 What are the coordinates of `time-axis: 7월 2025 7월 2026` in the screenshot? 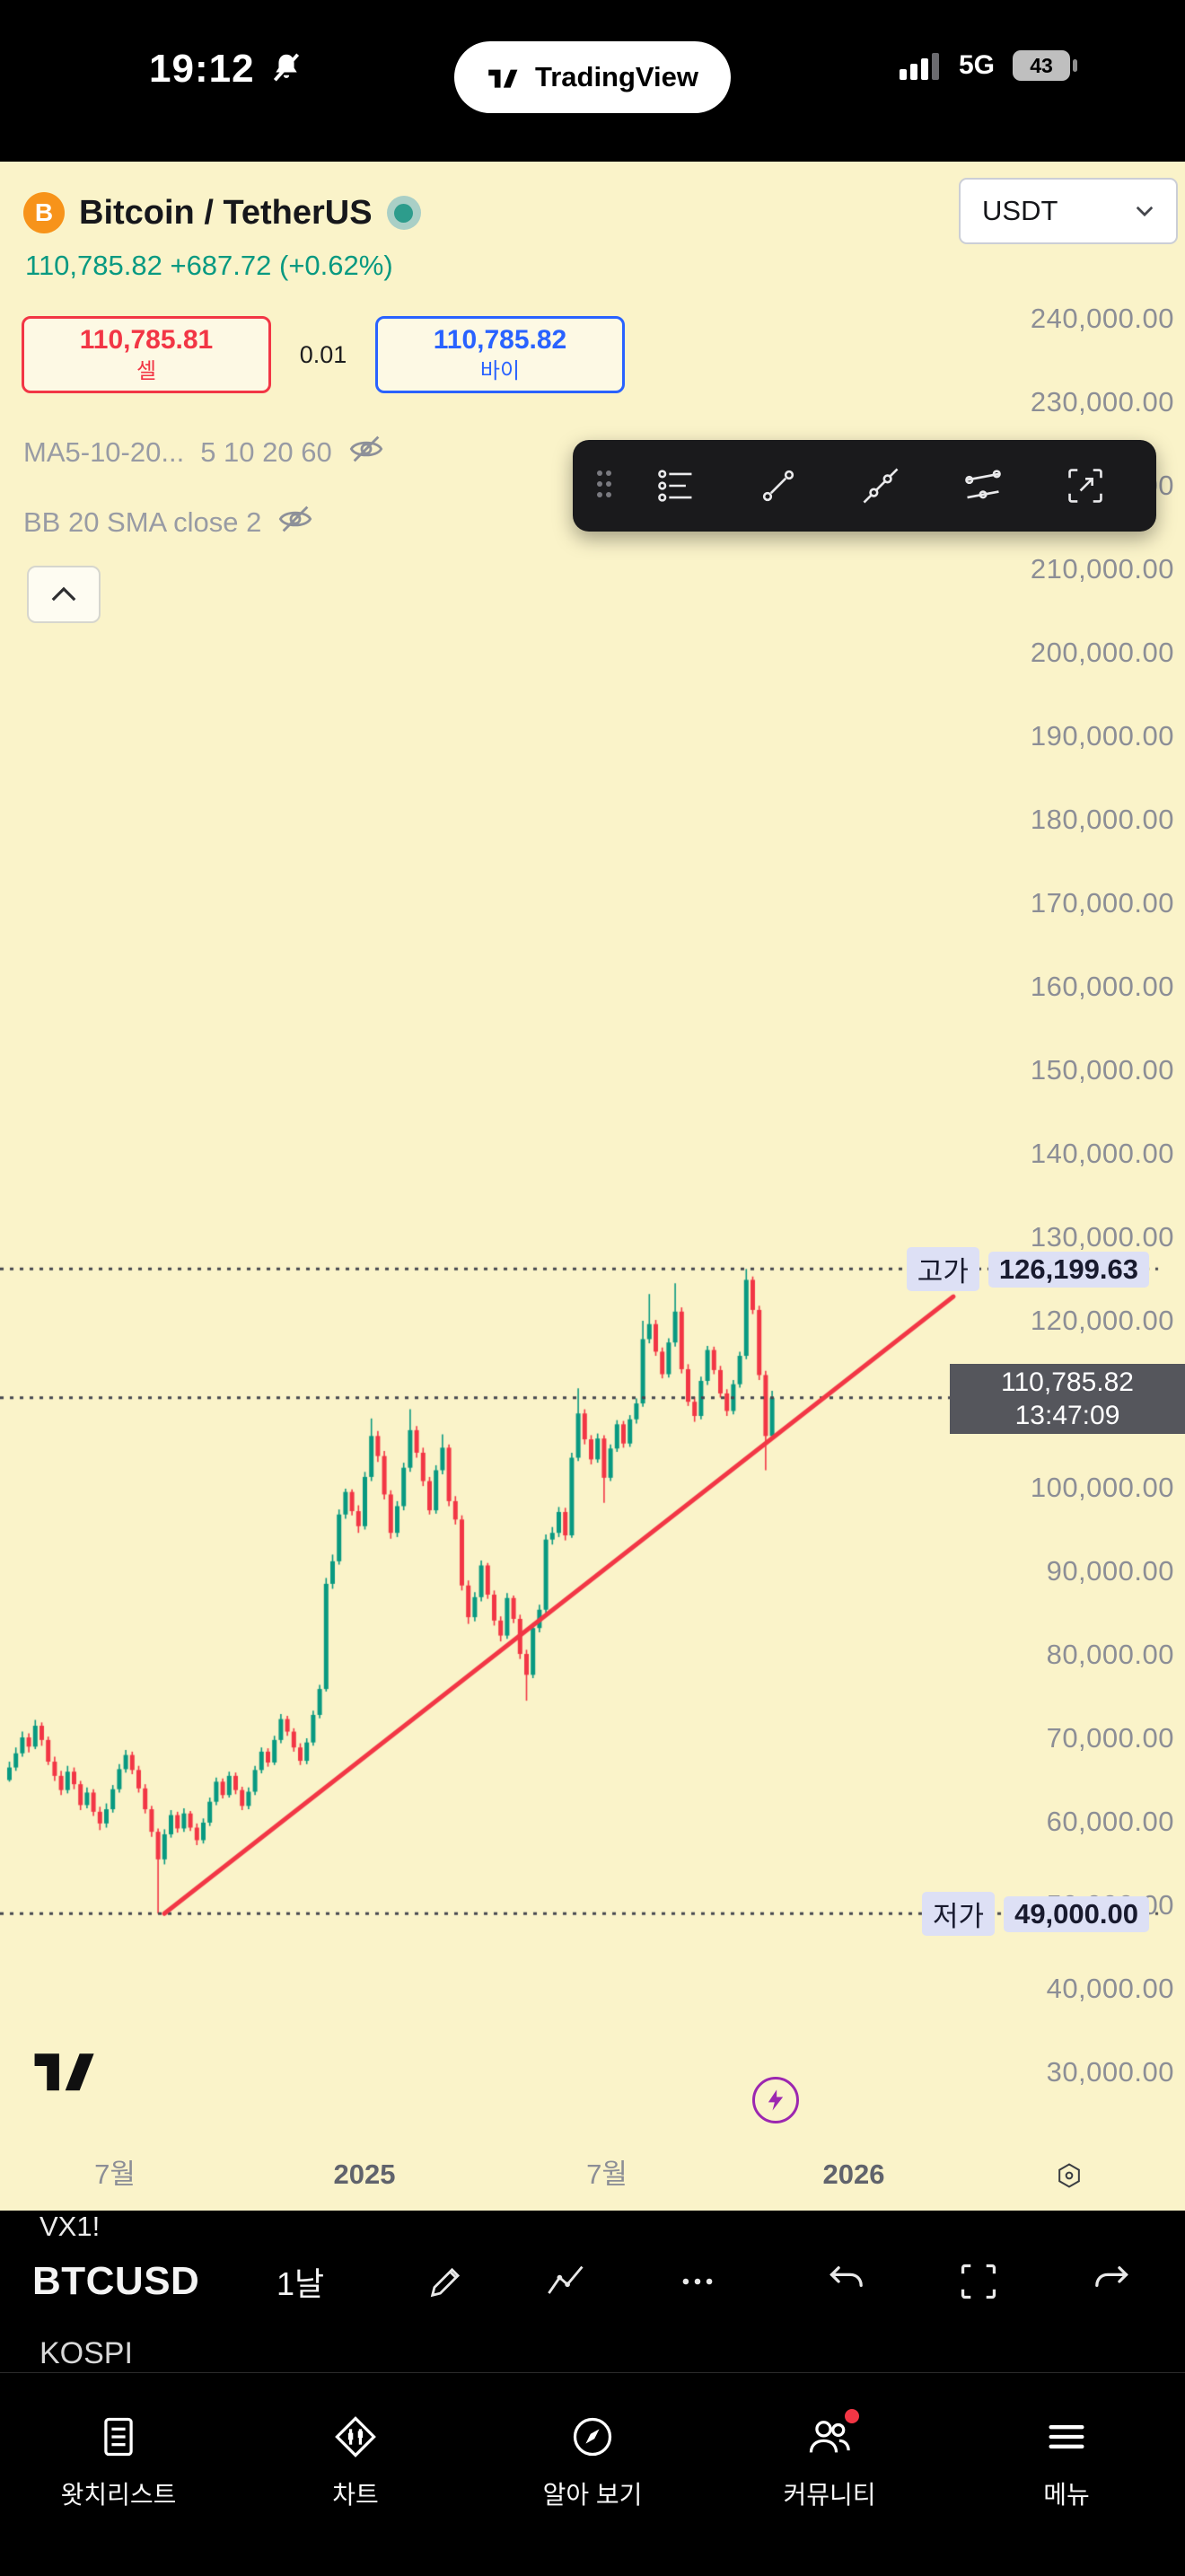 It's located at (592, 2176).